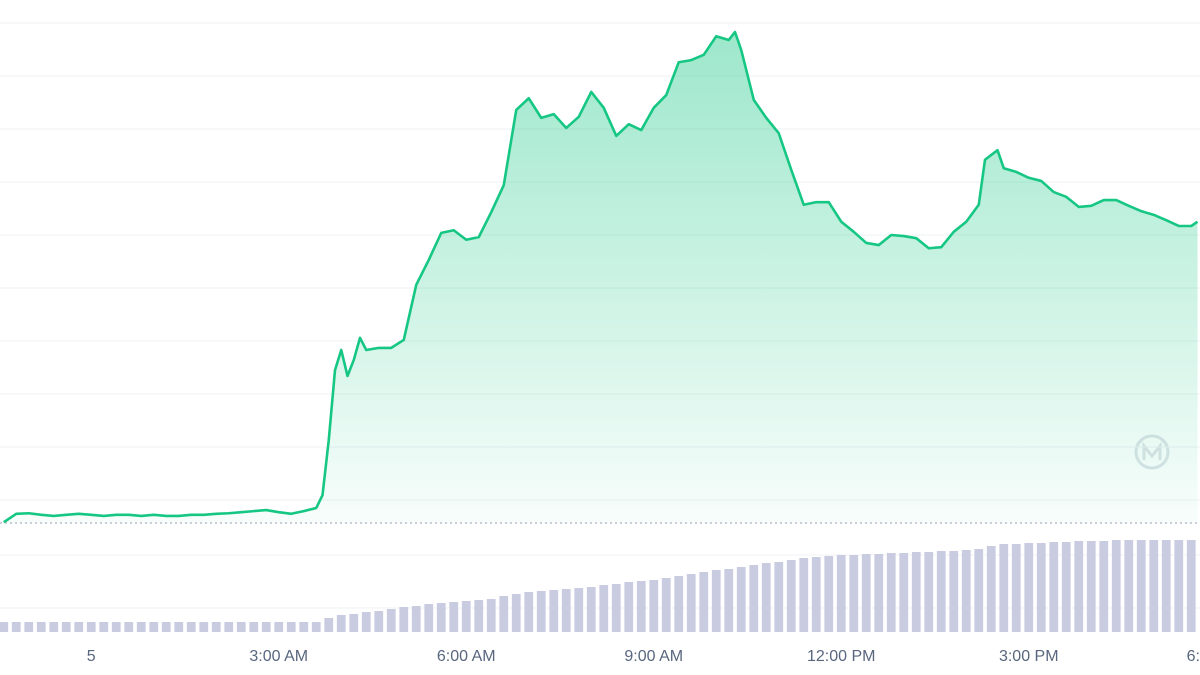 Image resolution: width=1200 pixels, height=675 pixels. Describe the element at coordinates (653, 656) in the screenshot. I see `x-tick-label: 9:00 AM` at that location.